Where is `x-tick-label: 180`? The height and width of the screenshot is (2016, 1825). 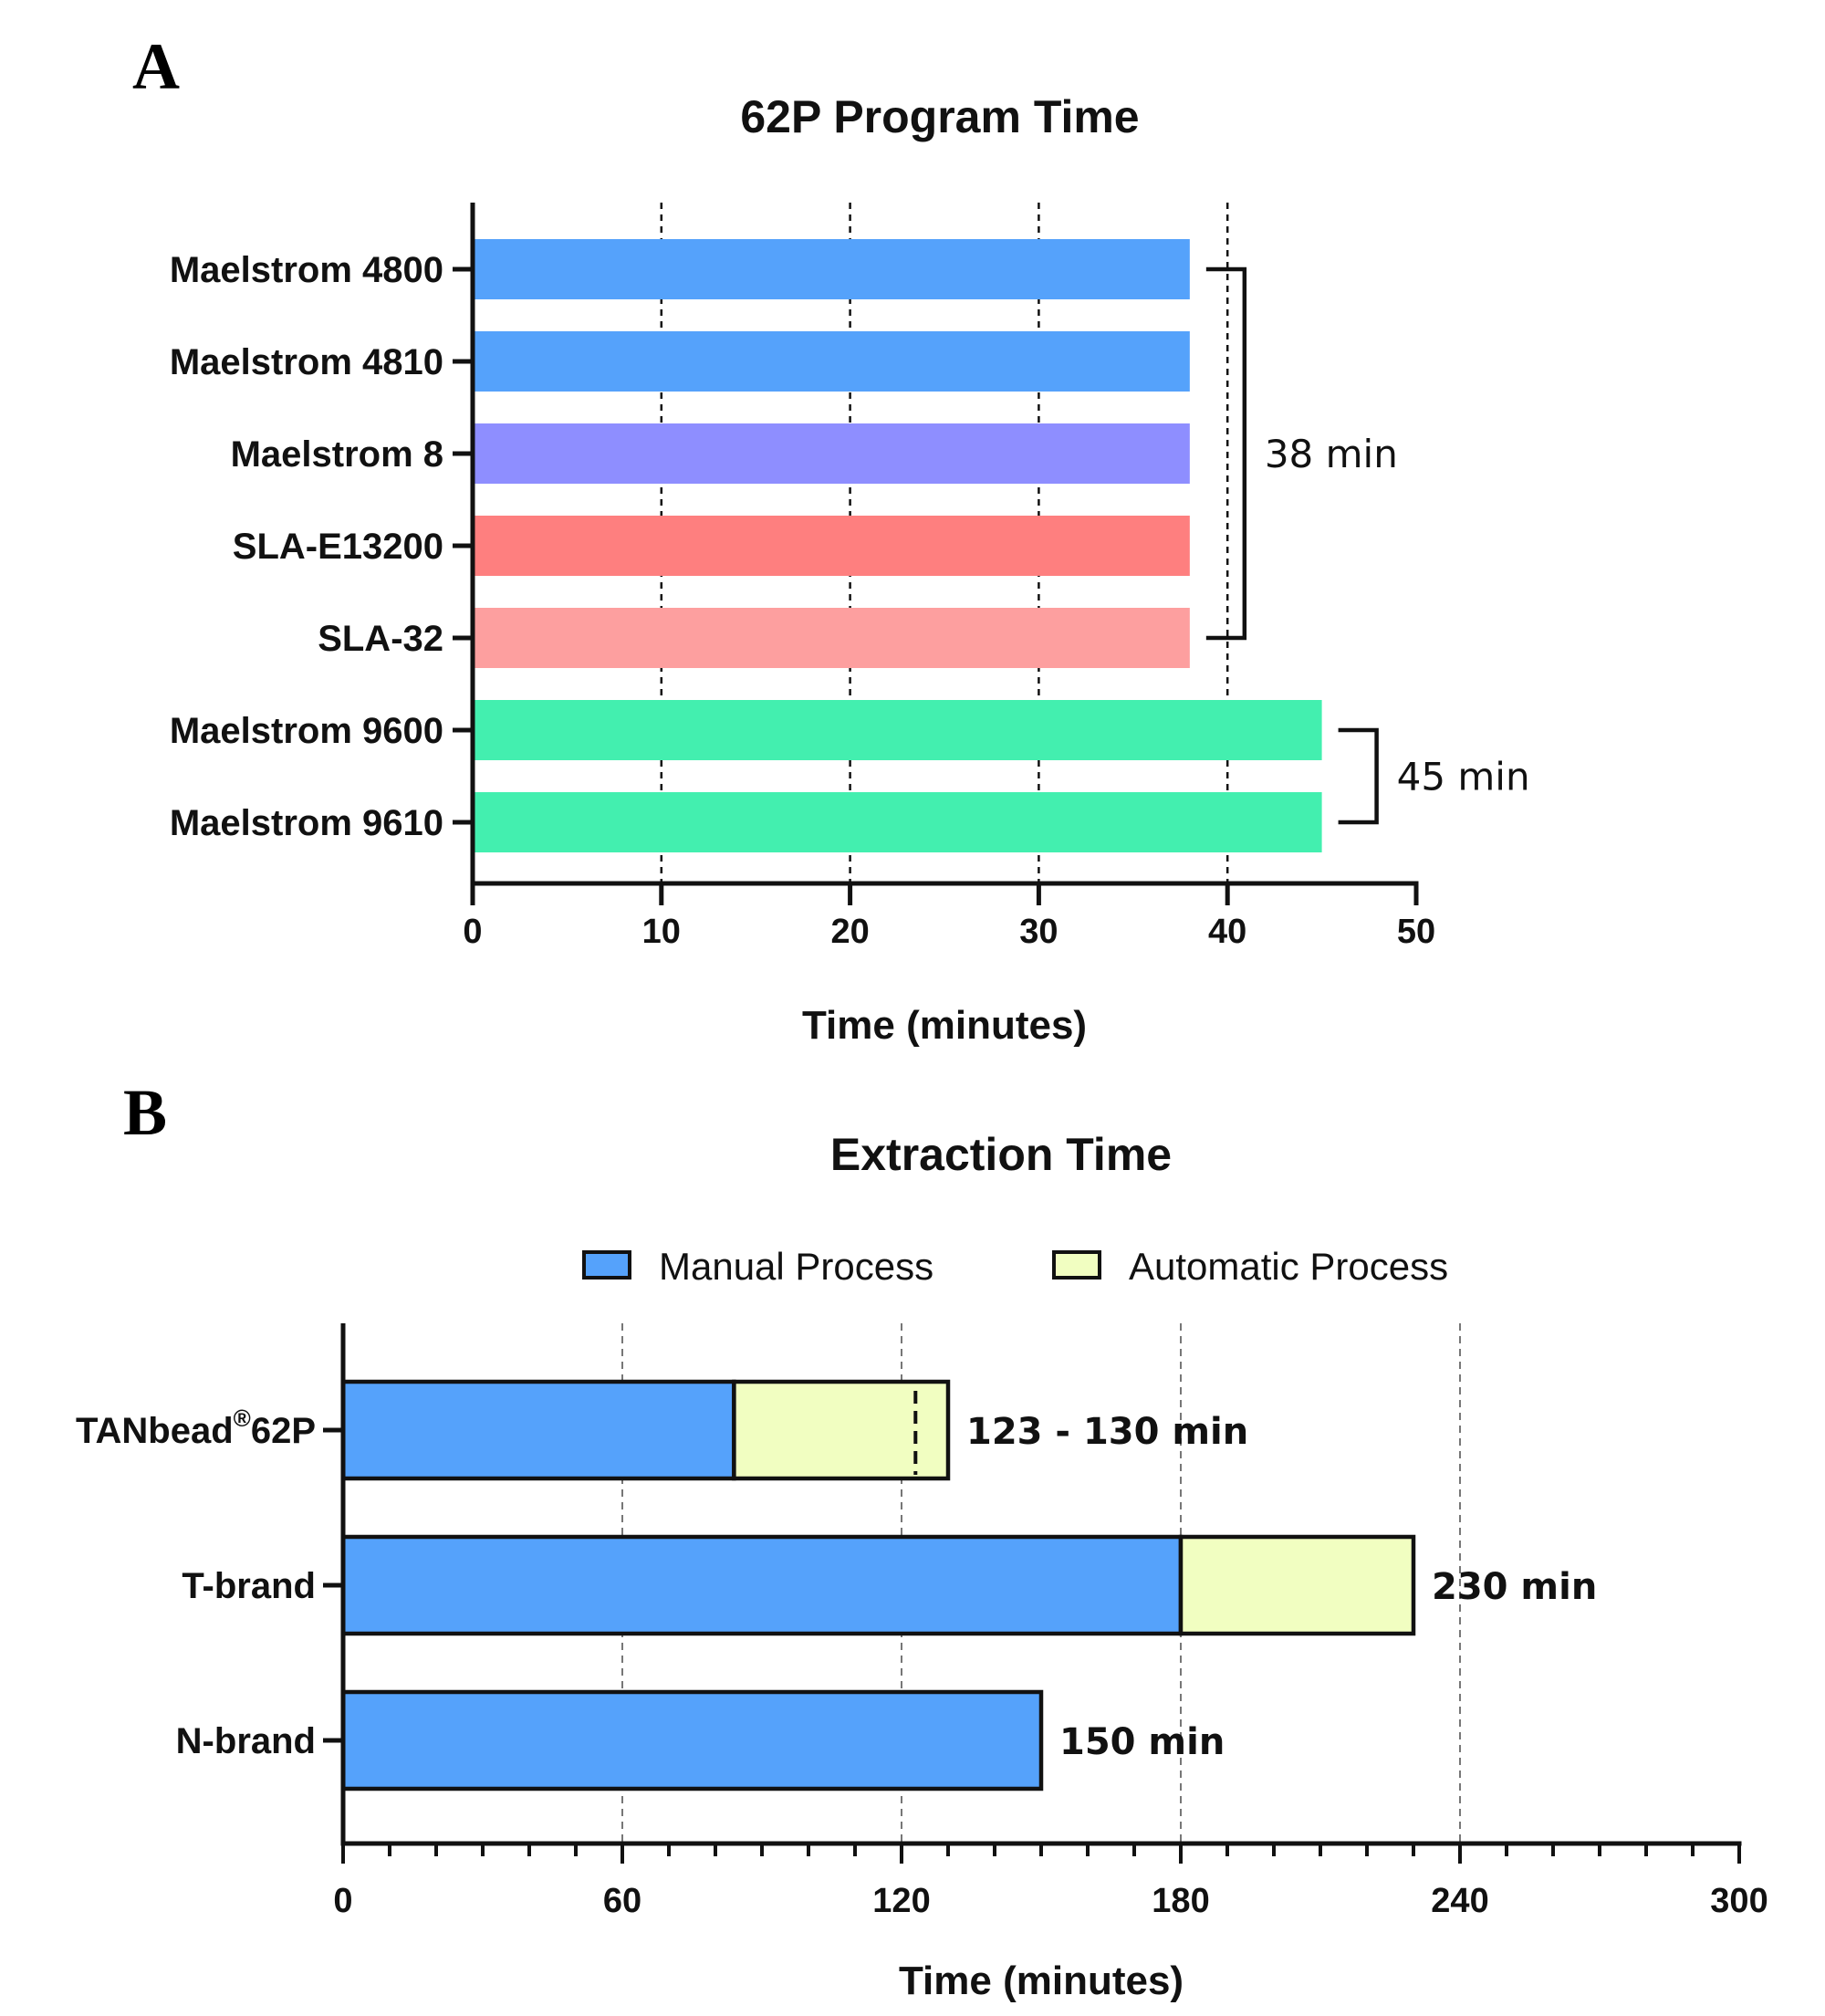 x-tick-label: 180 is located at coordinates (1180, 1901).